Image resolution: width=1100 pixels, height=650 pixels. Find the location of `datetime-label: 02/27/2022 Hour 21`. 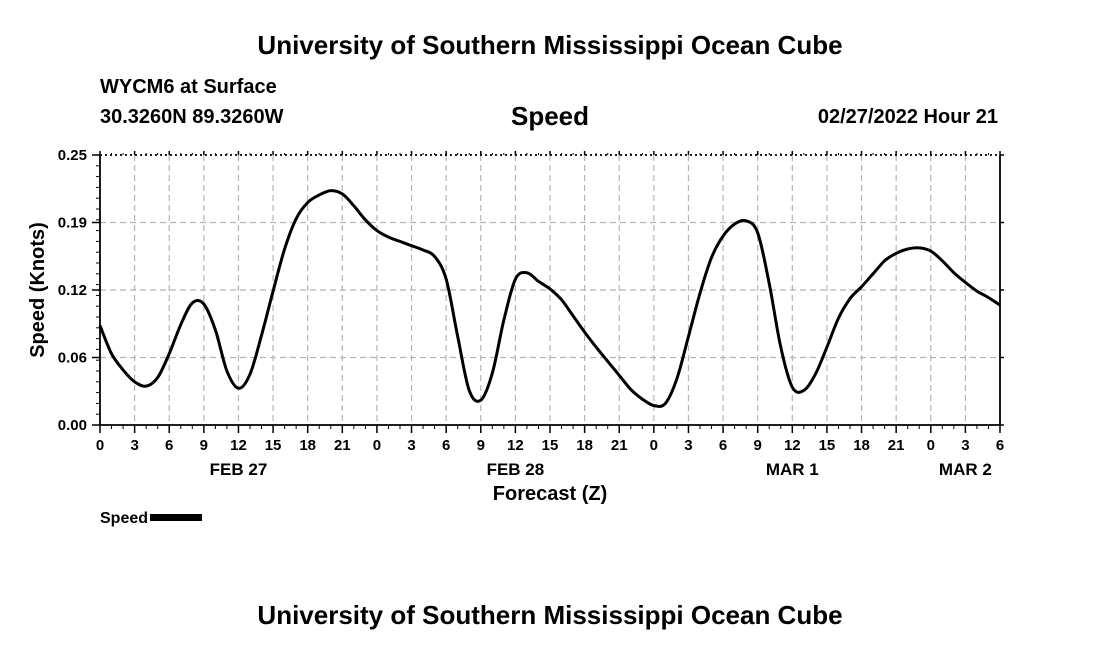

datetime-label: 02/27/2022 Hour 21 is located at coordinates (907, 117).